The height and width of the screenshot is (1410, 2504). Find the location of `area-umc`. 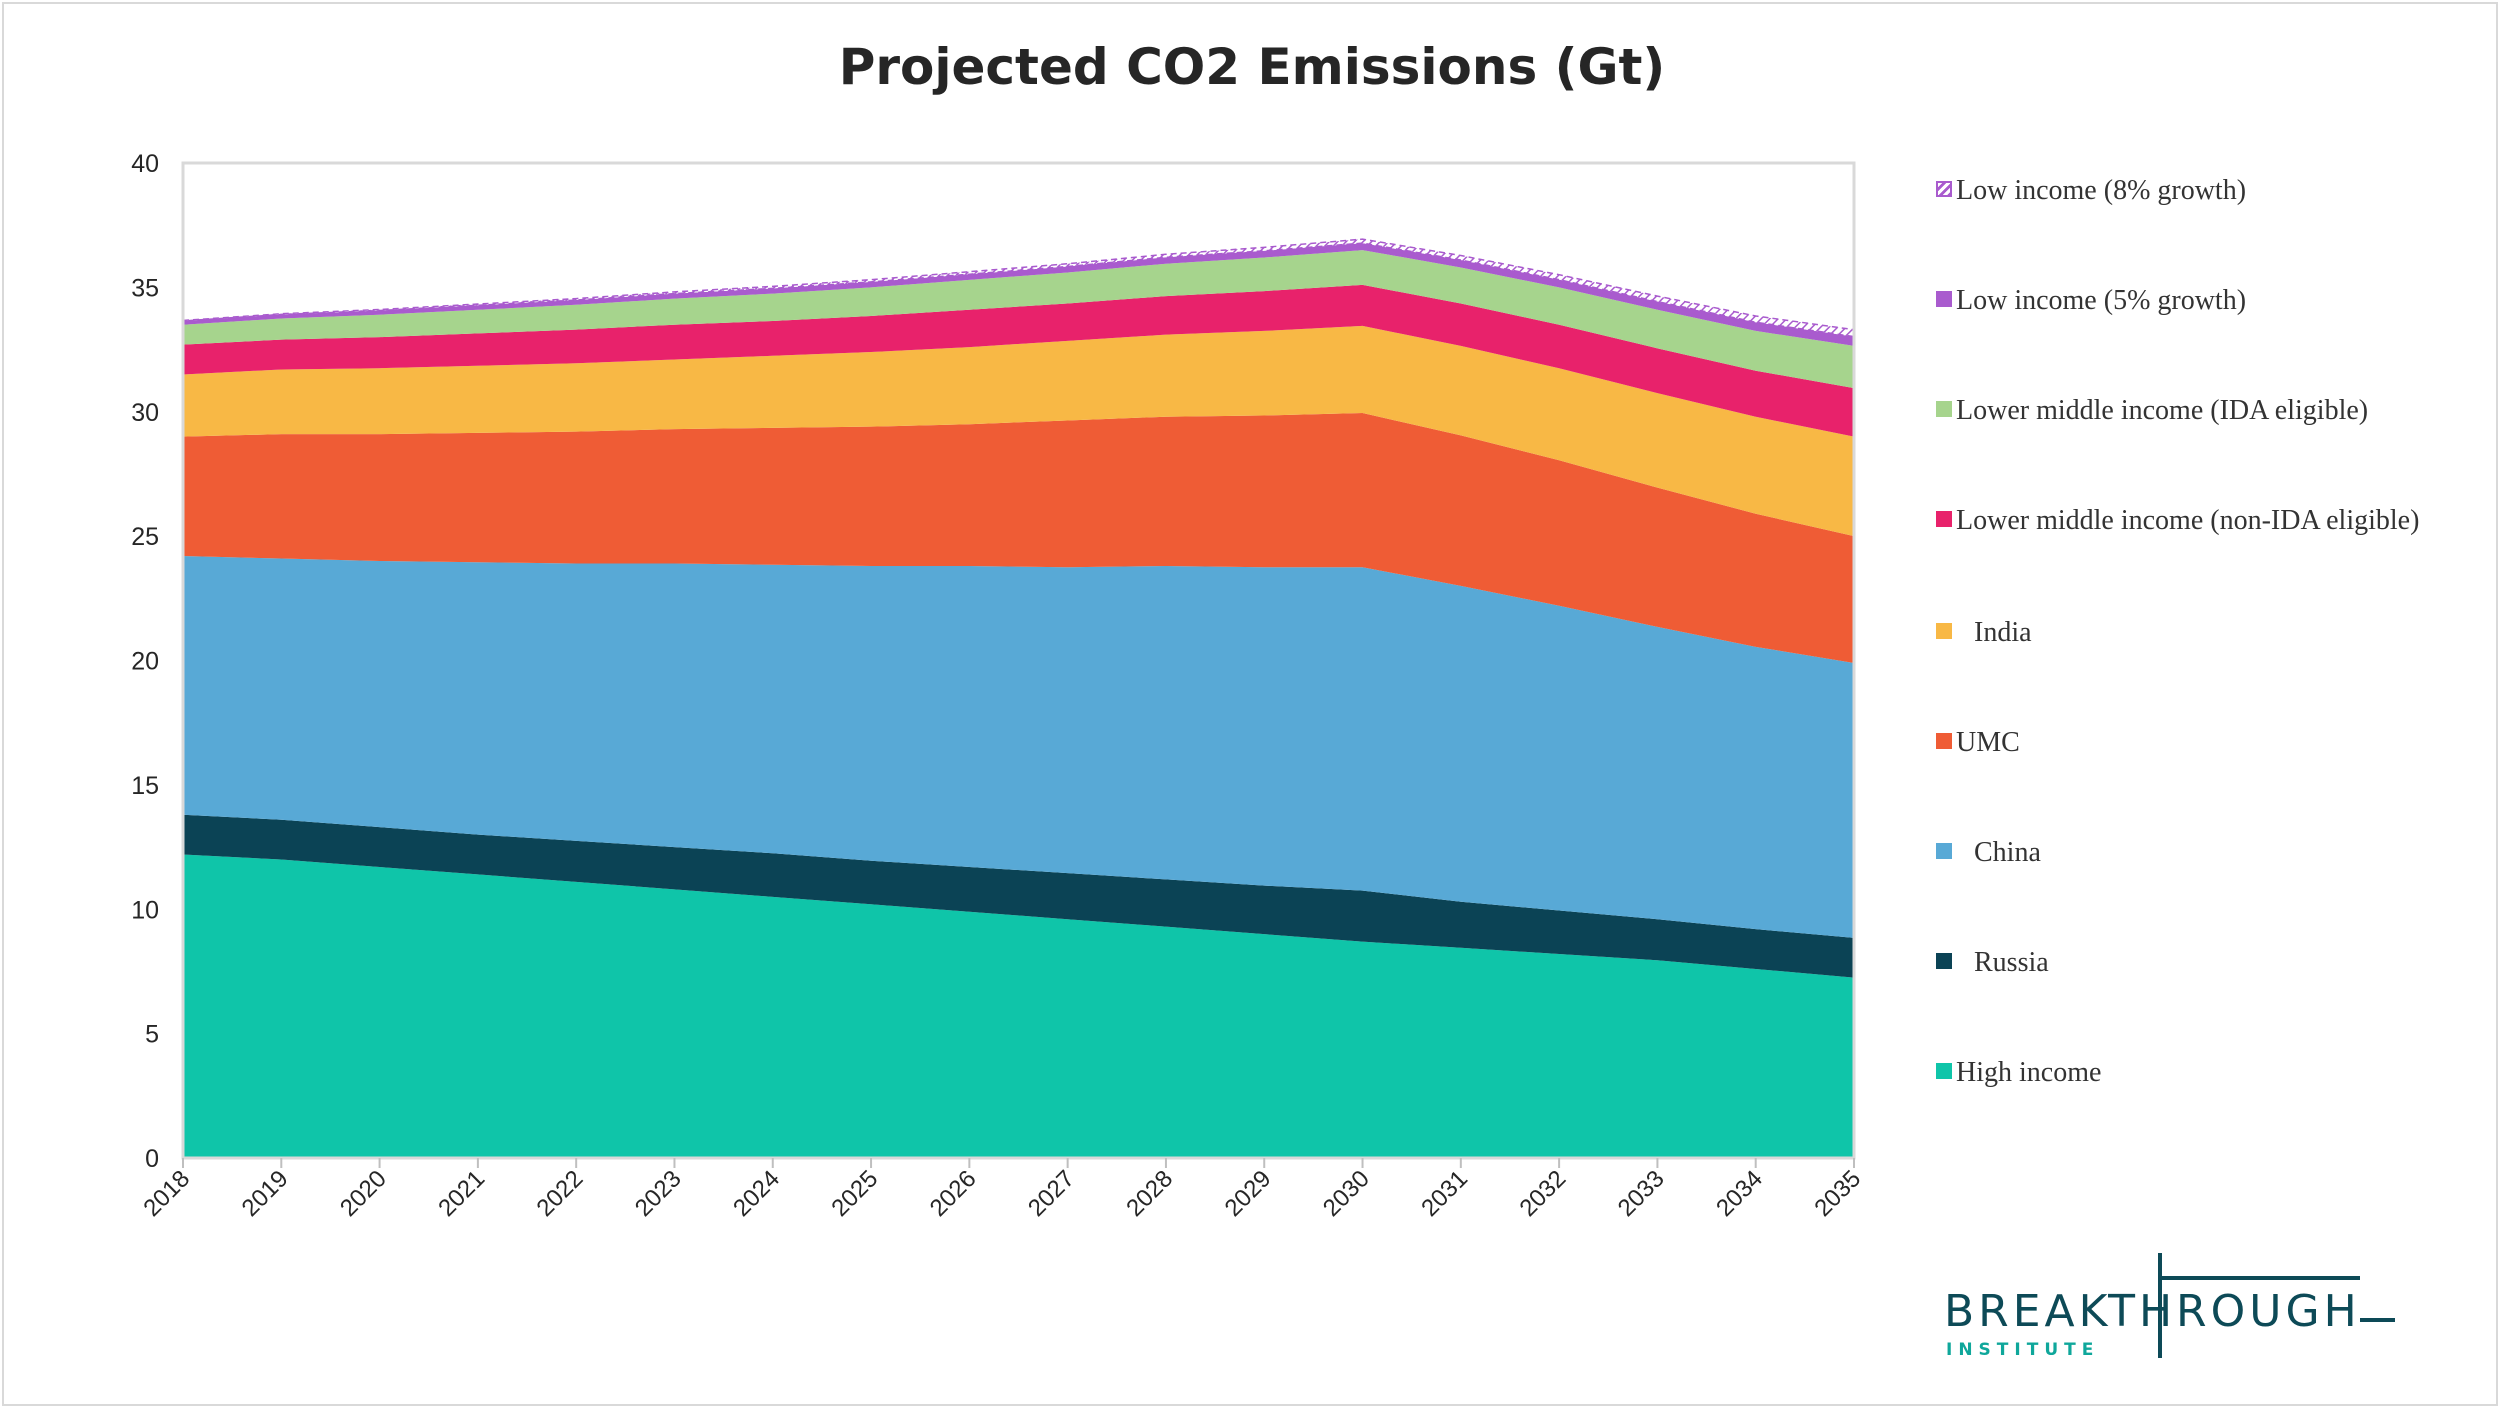

area-umc is located at coordinates (1018, 537).